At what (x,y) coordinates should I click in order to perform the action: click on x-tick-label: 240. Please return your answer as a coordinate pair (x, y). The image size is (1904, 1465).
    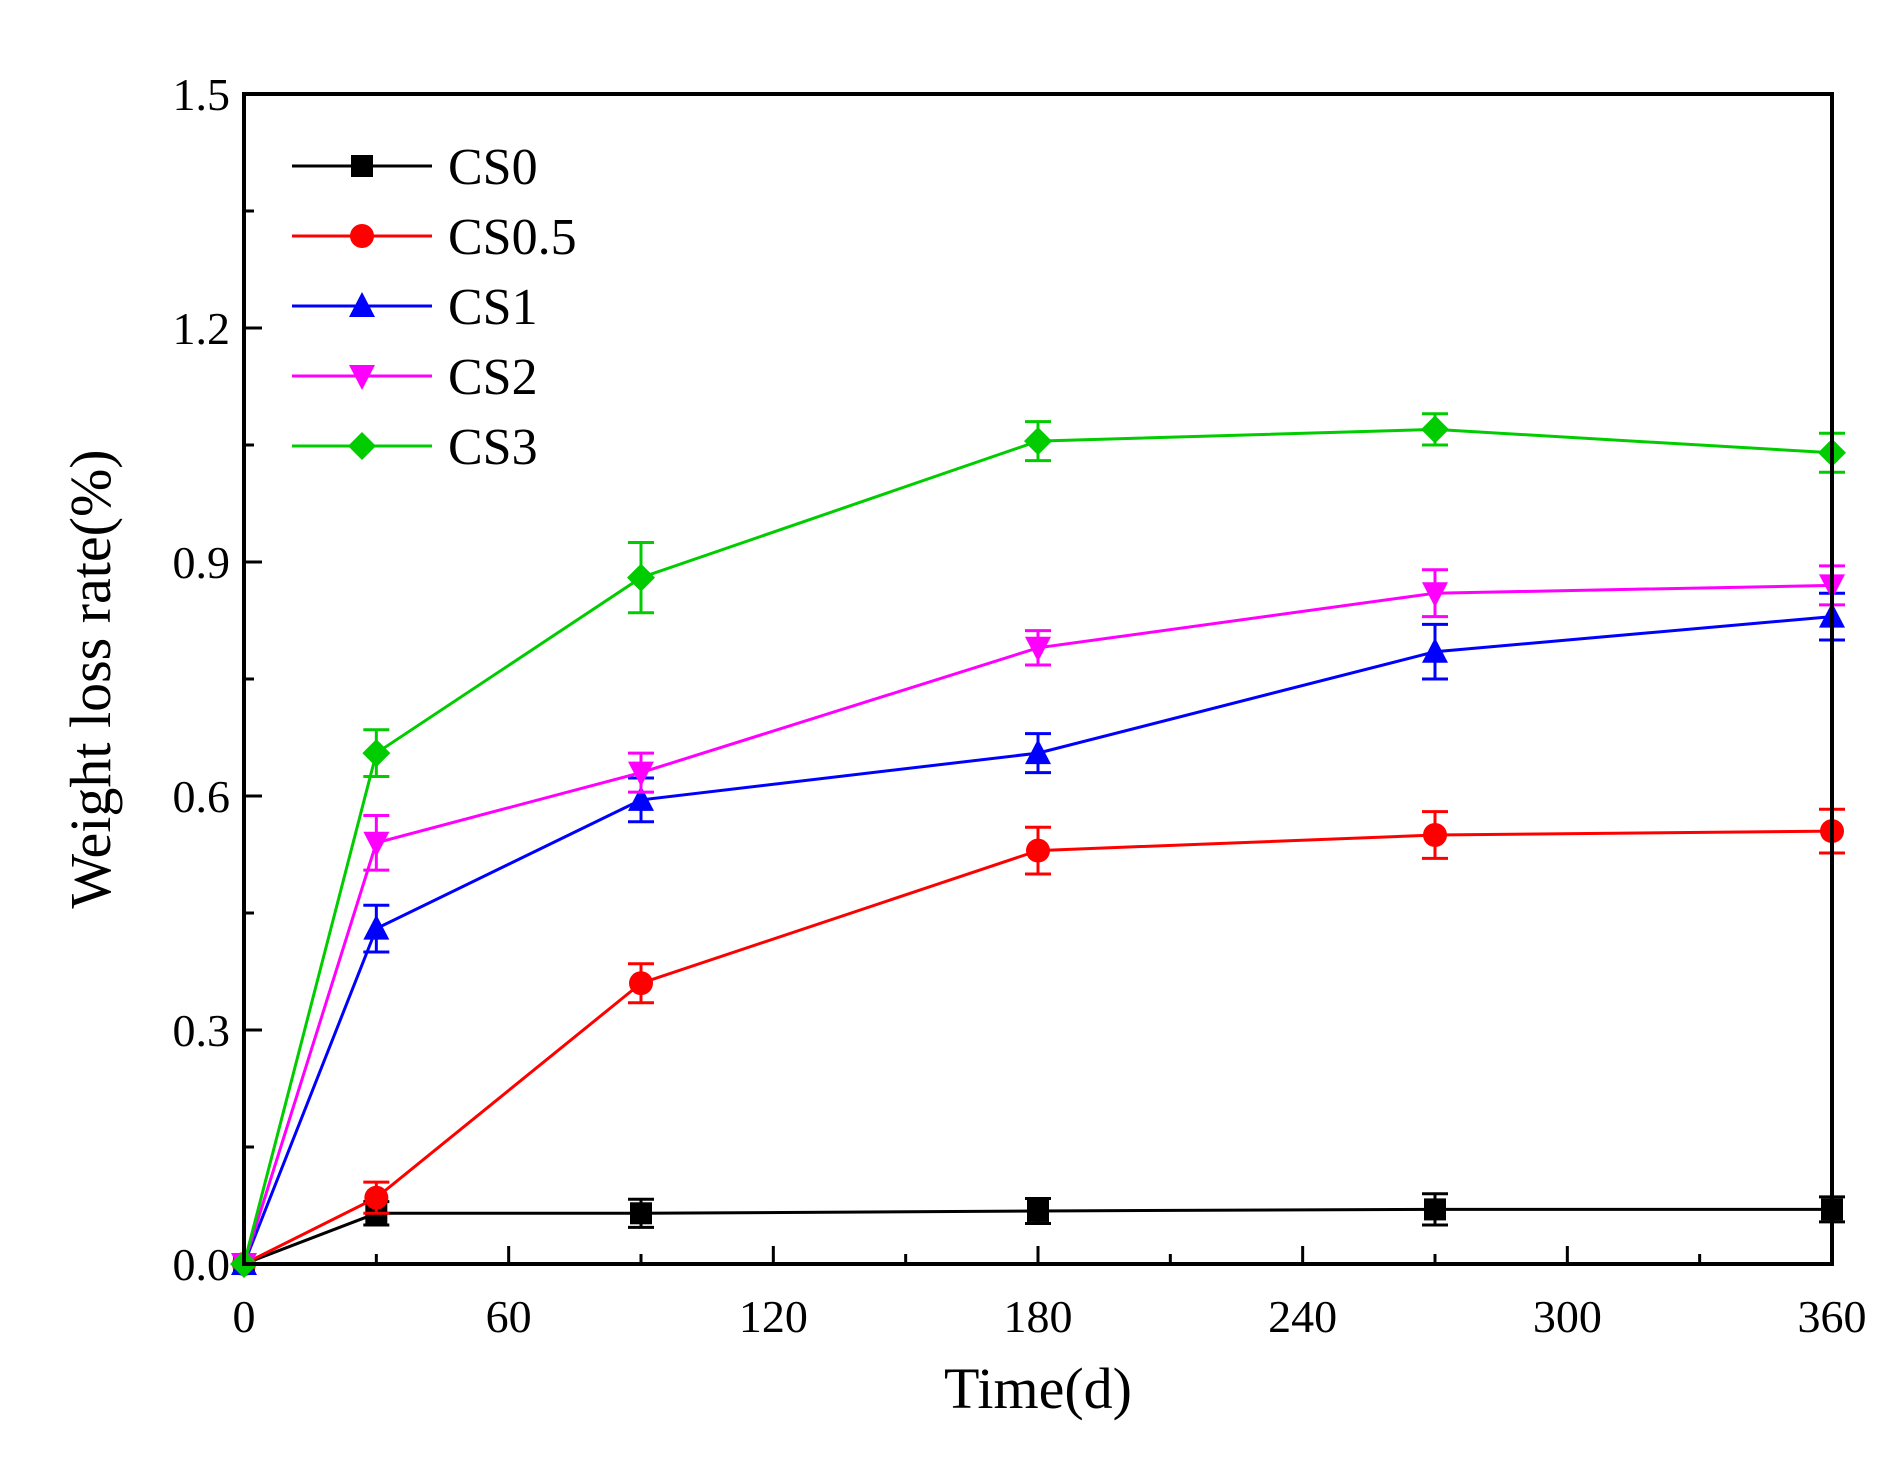
    Looking at the image, I should click on (1302, 1316).